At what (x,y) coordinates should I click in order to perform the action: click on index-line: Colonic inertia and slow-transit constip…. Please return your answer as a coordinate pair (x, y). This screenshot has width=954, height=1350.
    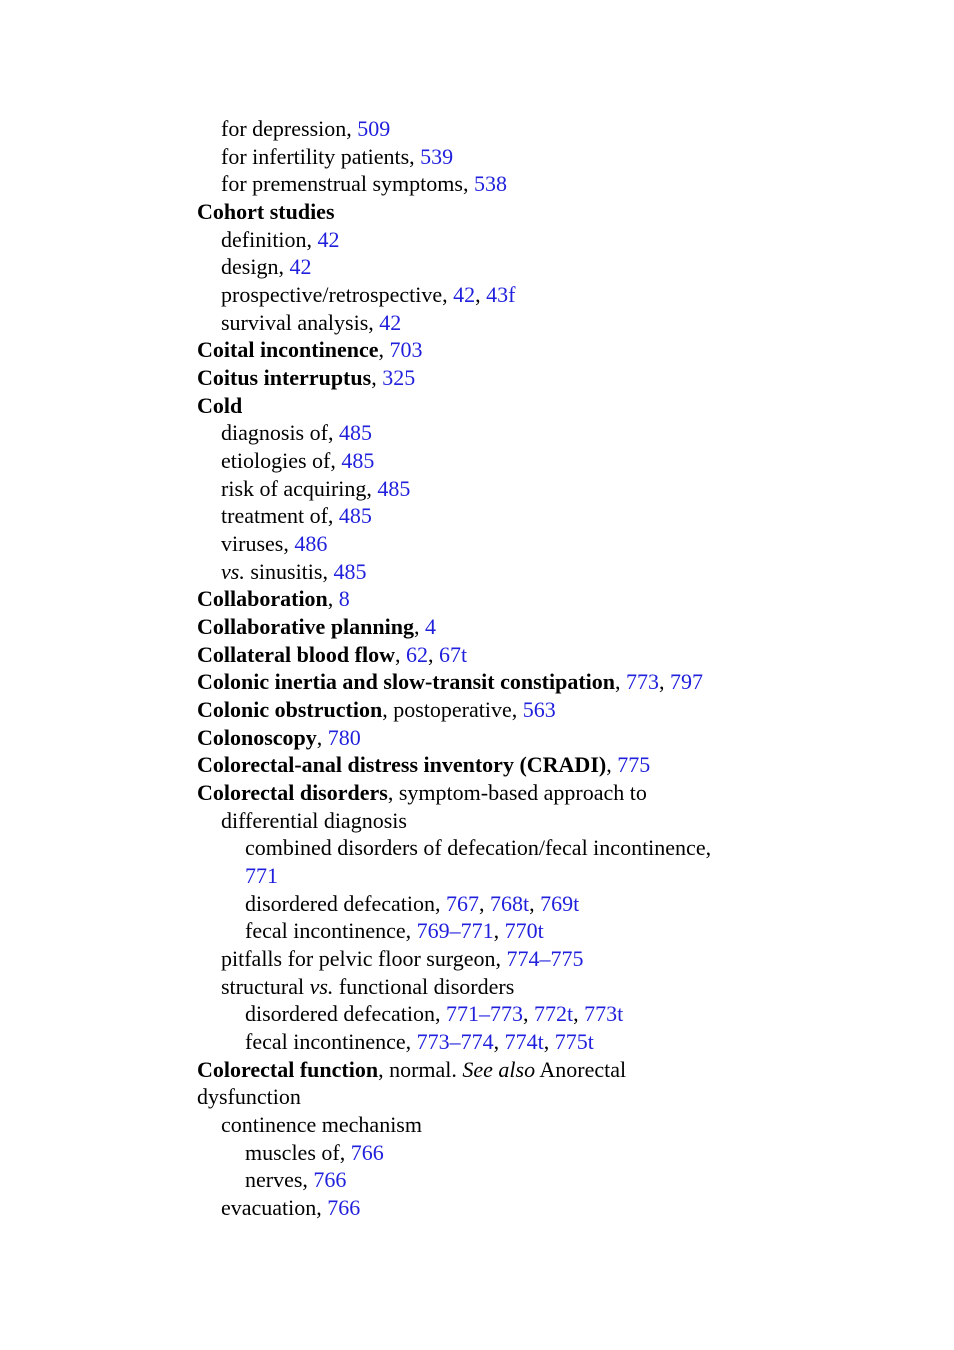
    Looking at the image, I should click on (450, 682).